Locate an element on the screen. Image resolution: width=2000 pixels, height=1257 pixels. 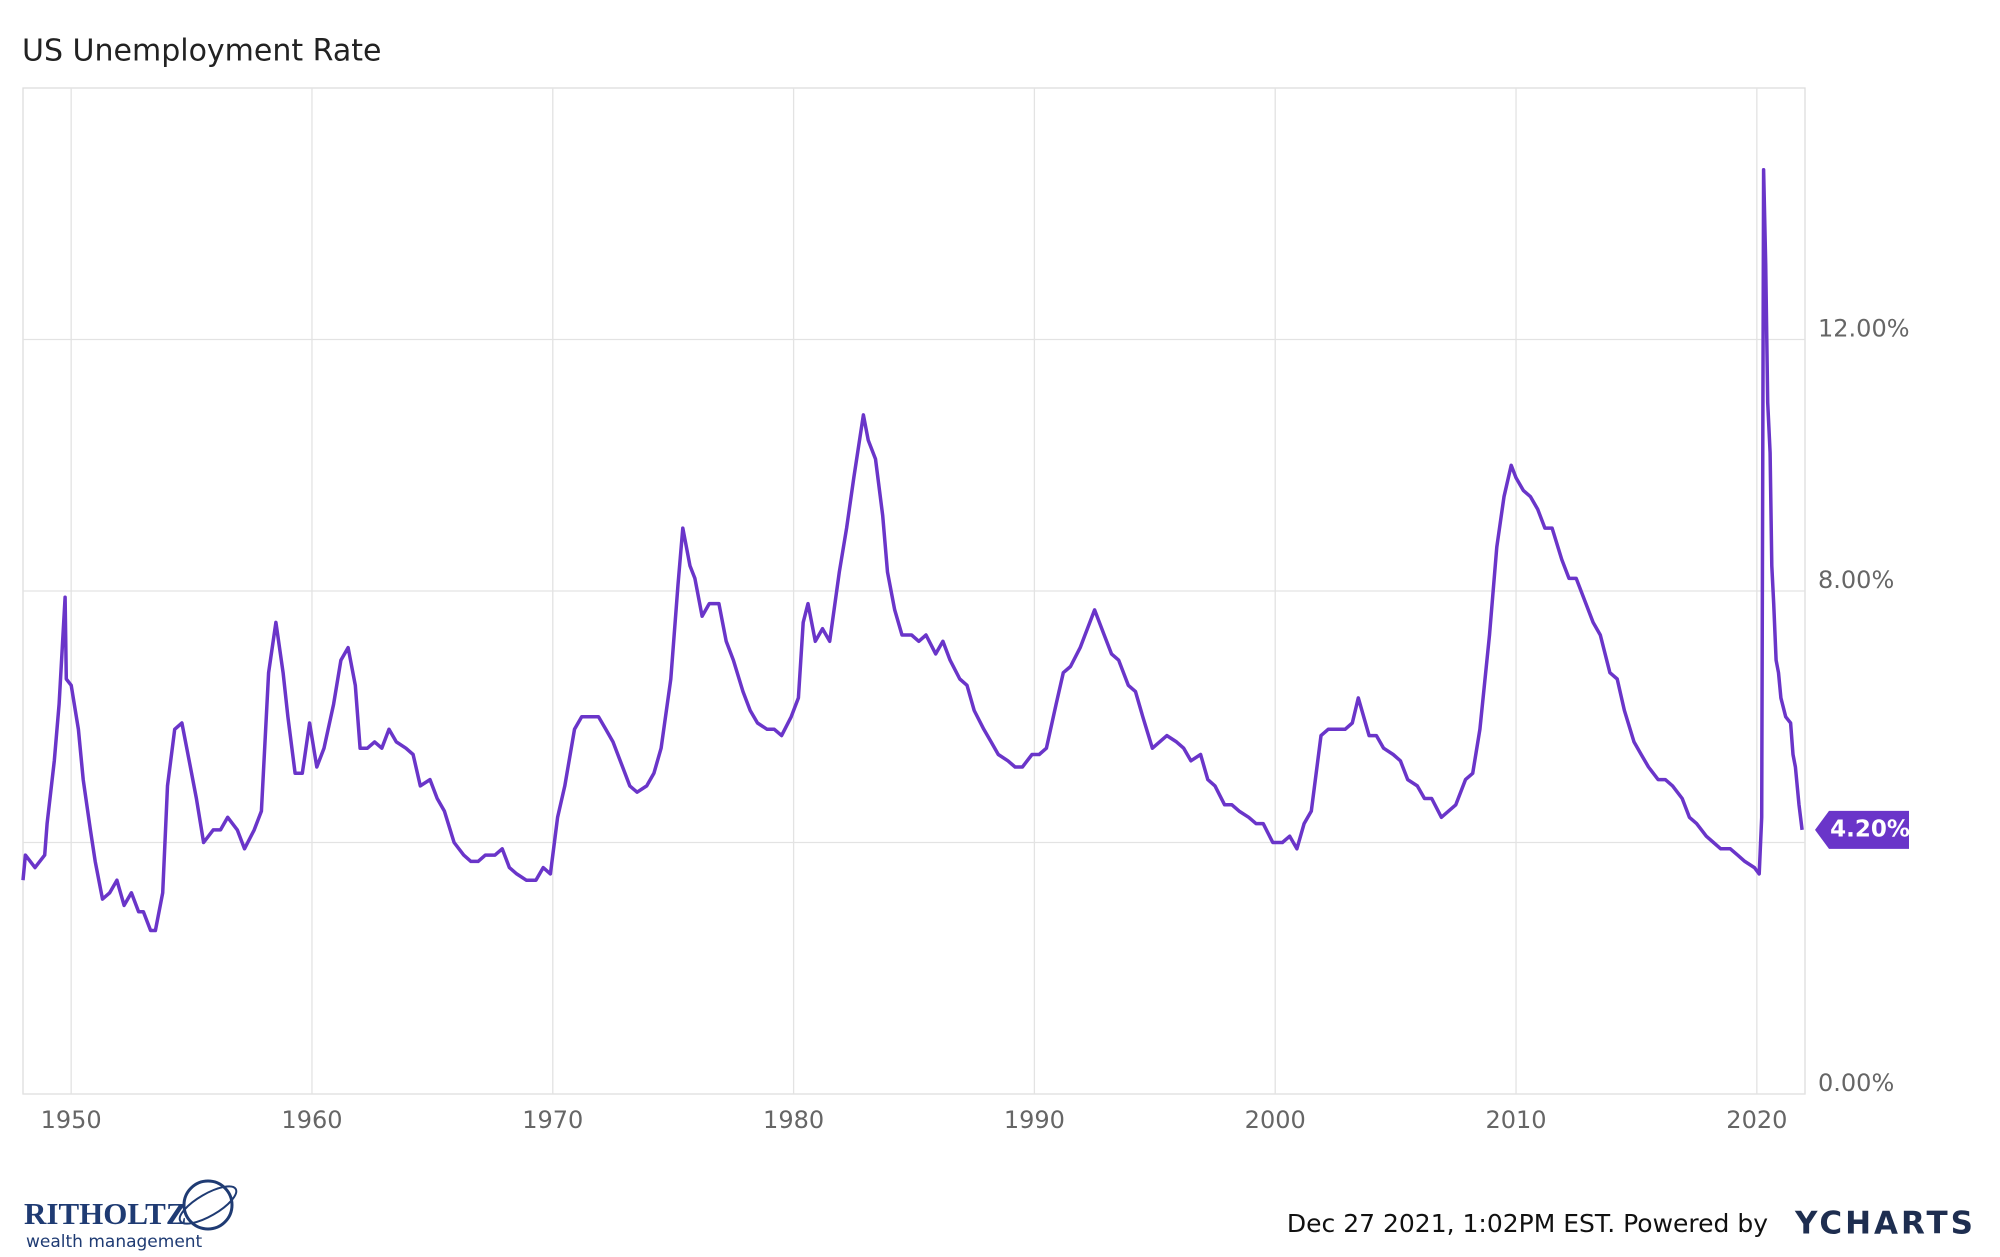
y-tick-label: 12.00% is located at coordinates (1864, 329).